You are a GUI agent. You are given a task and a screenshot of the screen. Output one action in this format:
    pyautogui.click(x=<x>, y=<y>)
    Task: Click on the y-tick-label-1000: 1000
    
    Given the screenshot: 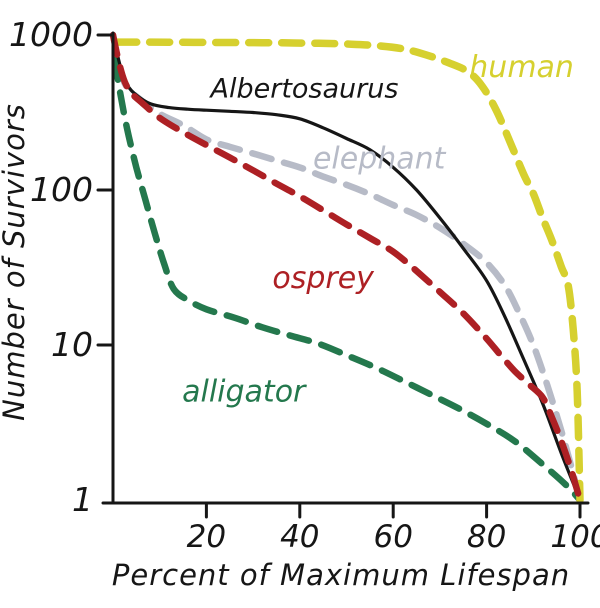 What is the action you would take?
    pyautogui.click(x=51, y=34)
    